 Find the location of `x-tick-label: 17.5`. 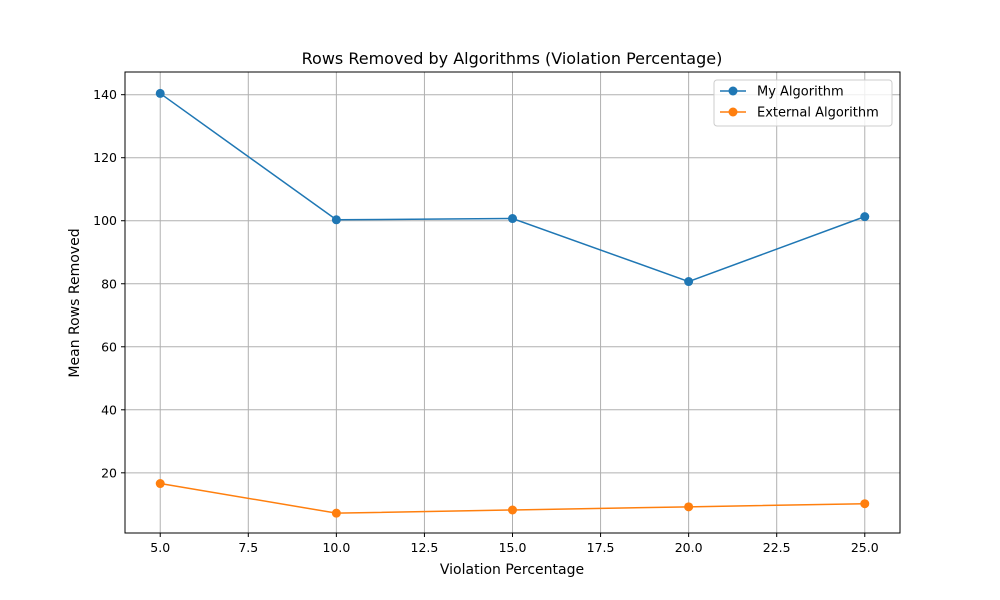

x-tick-label: 17.5 is located at coordinates (601, 547).